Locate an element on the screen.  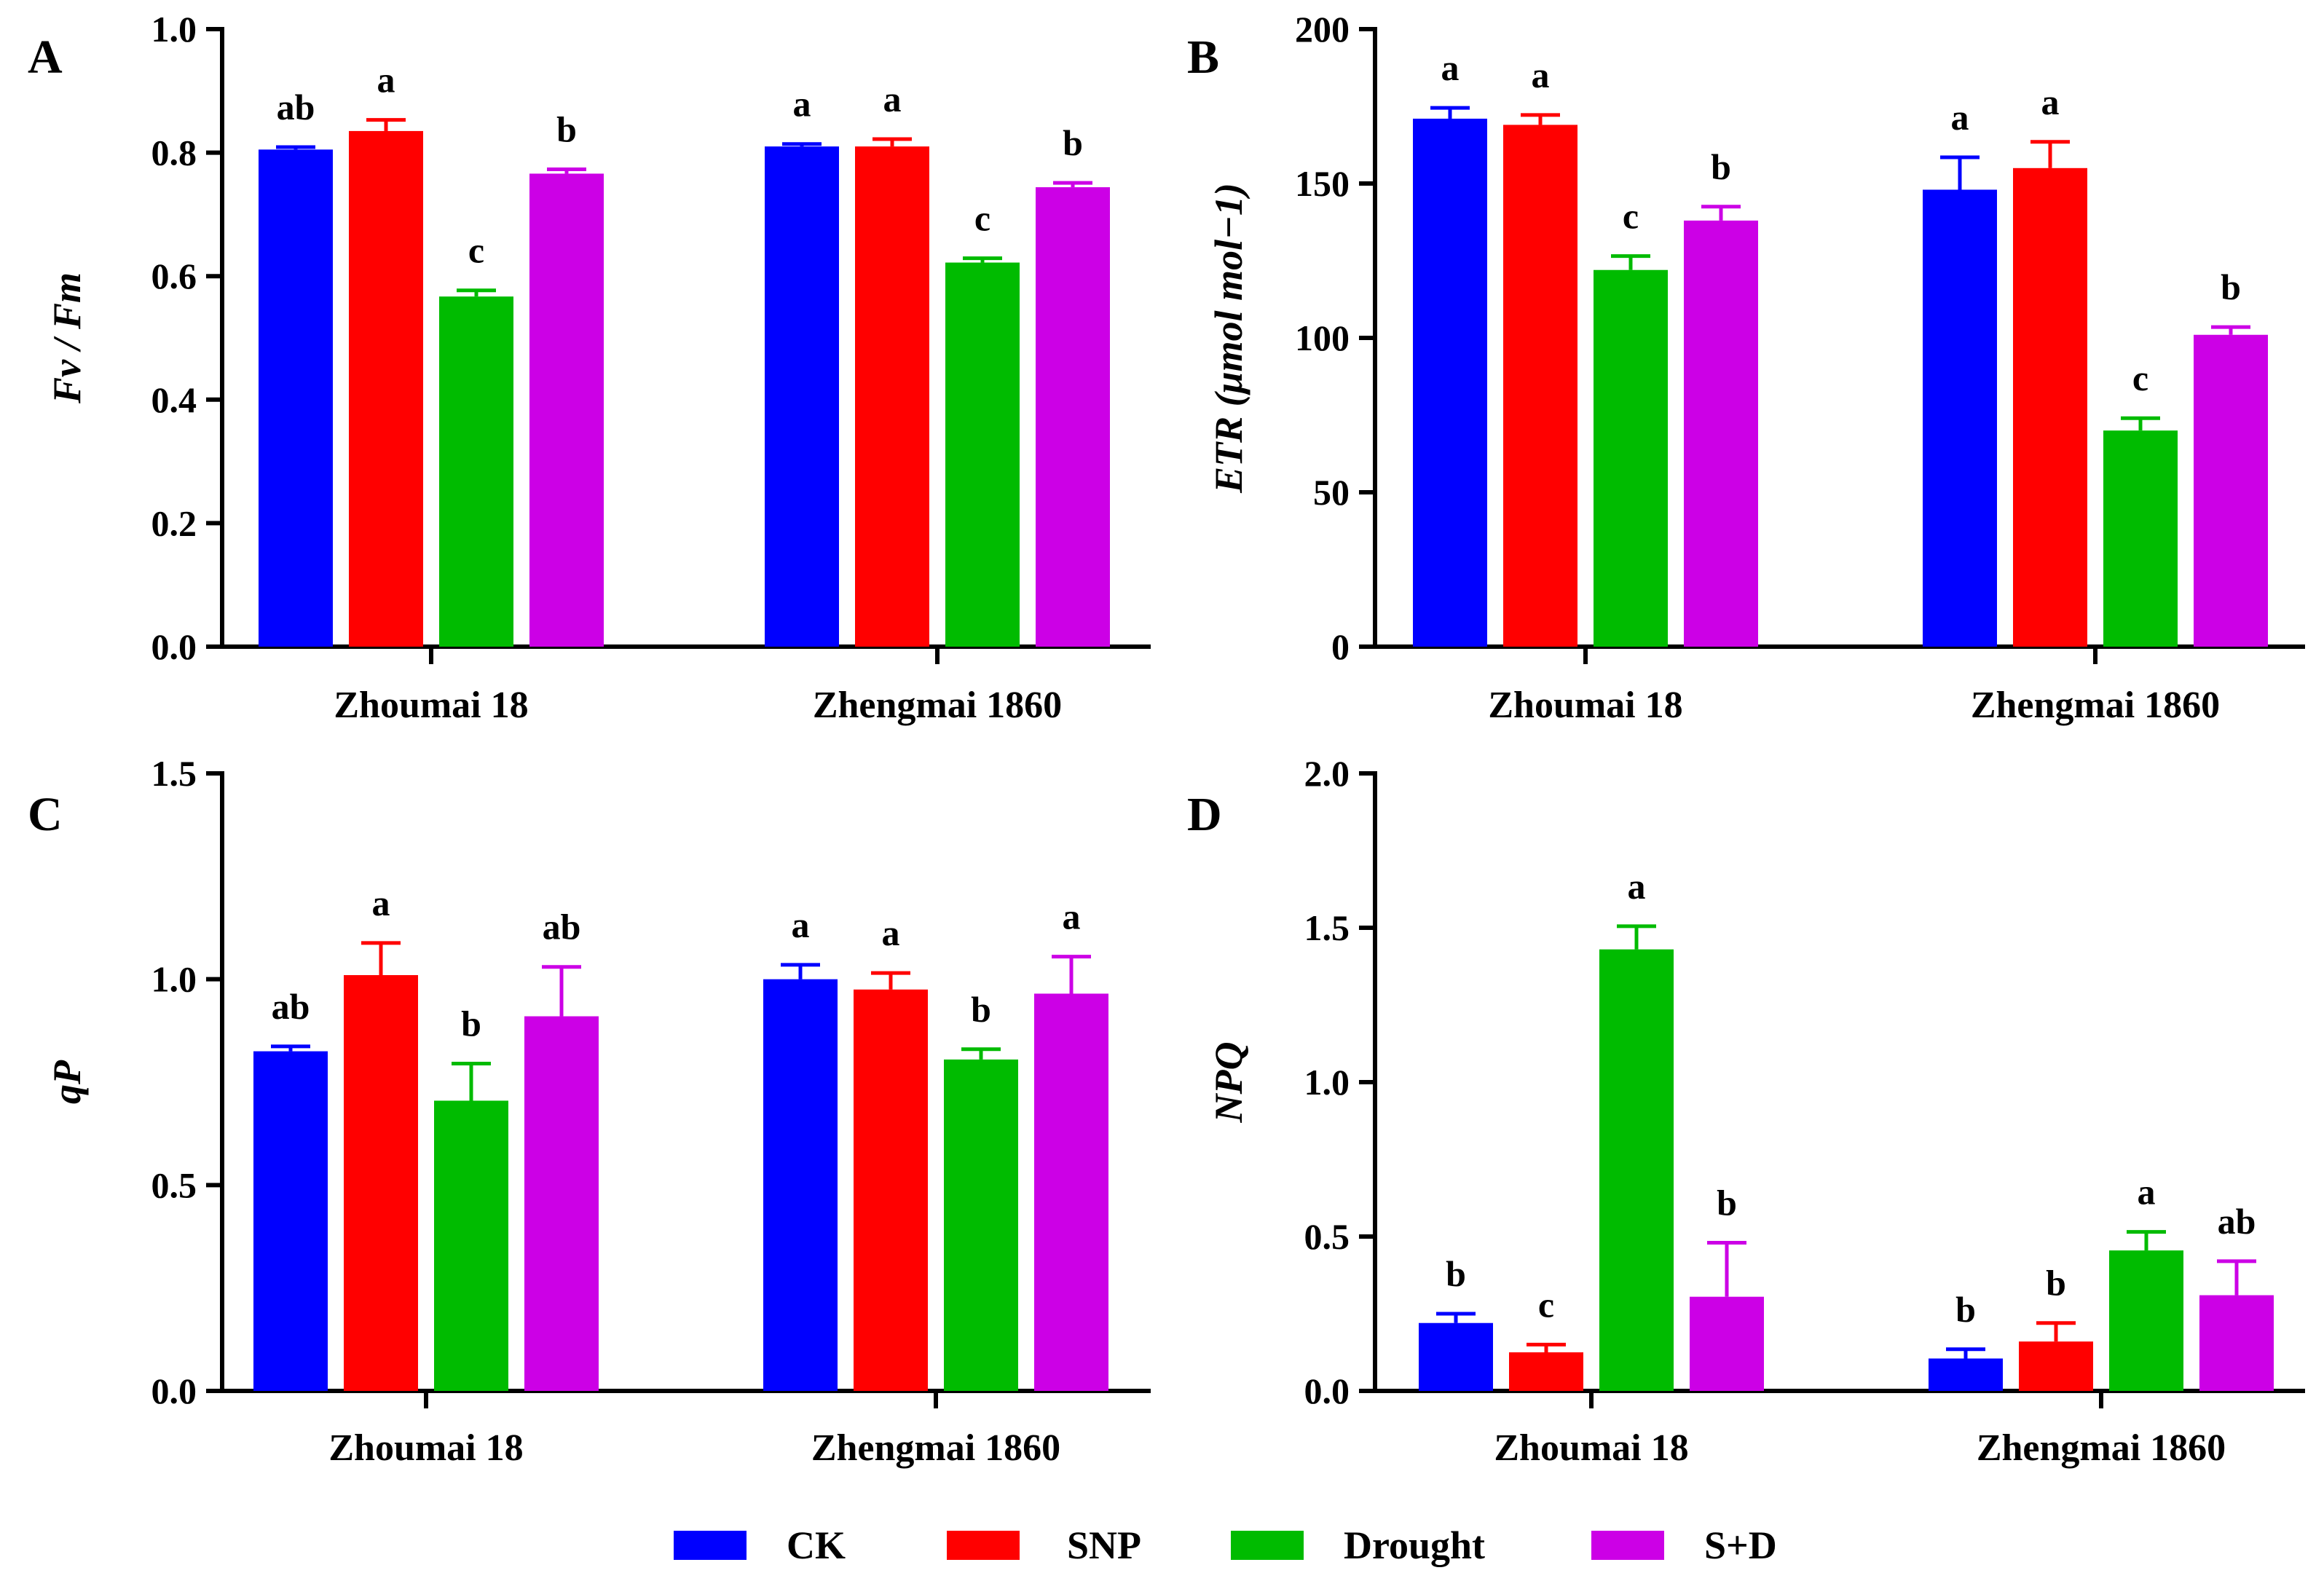
y-tick-label: 50 is located at coordinates (1331, 492).